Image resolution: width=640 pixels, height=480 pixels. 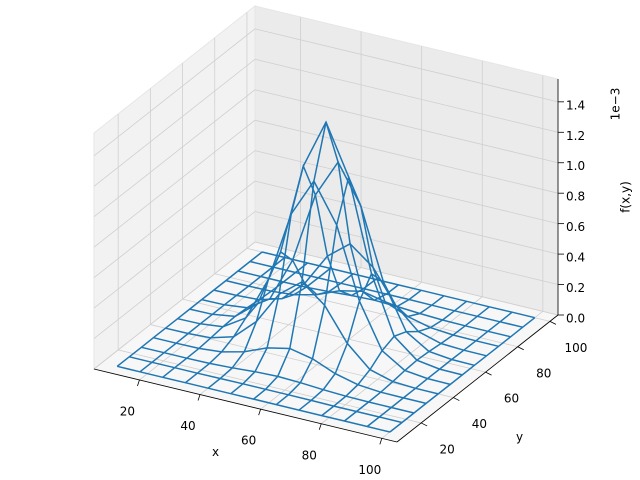 What do you see at coordinates (626, 197) in the screenshot?
I see `z-axis-label: f(x,y)` at bounding box center [626, 197].